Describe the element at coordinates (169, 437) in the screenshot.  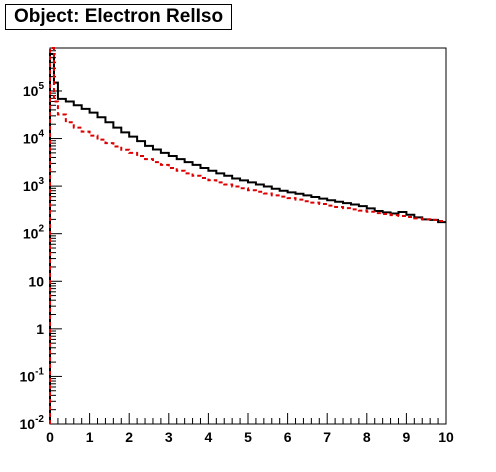
I see `x-tick-label: 3` at that location.